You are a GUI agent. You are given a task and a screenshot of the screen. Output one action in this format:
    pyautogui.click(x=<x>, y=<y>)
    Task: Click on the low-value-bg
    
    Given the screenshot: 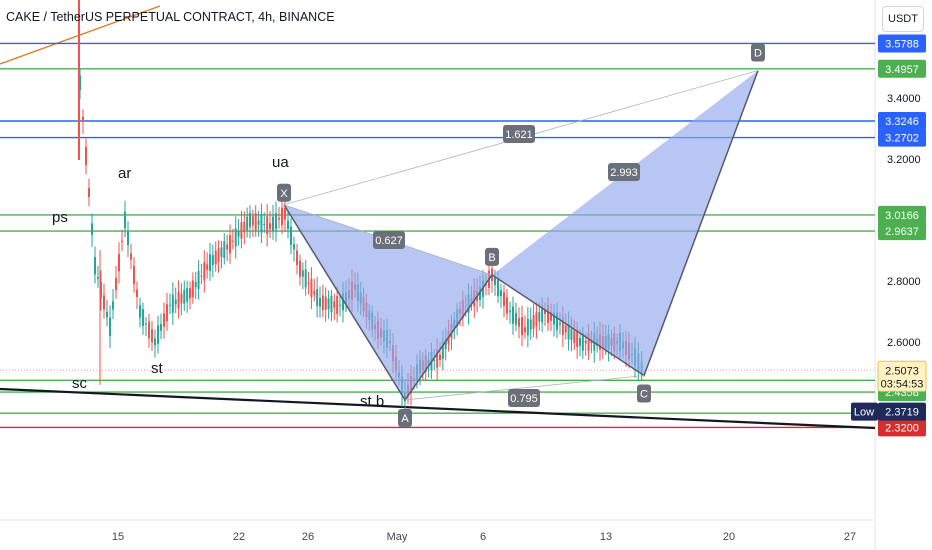 What is the action you would take?
    pyautogui.click(x=902, y=411)
    